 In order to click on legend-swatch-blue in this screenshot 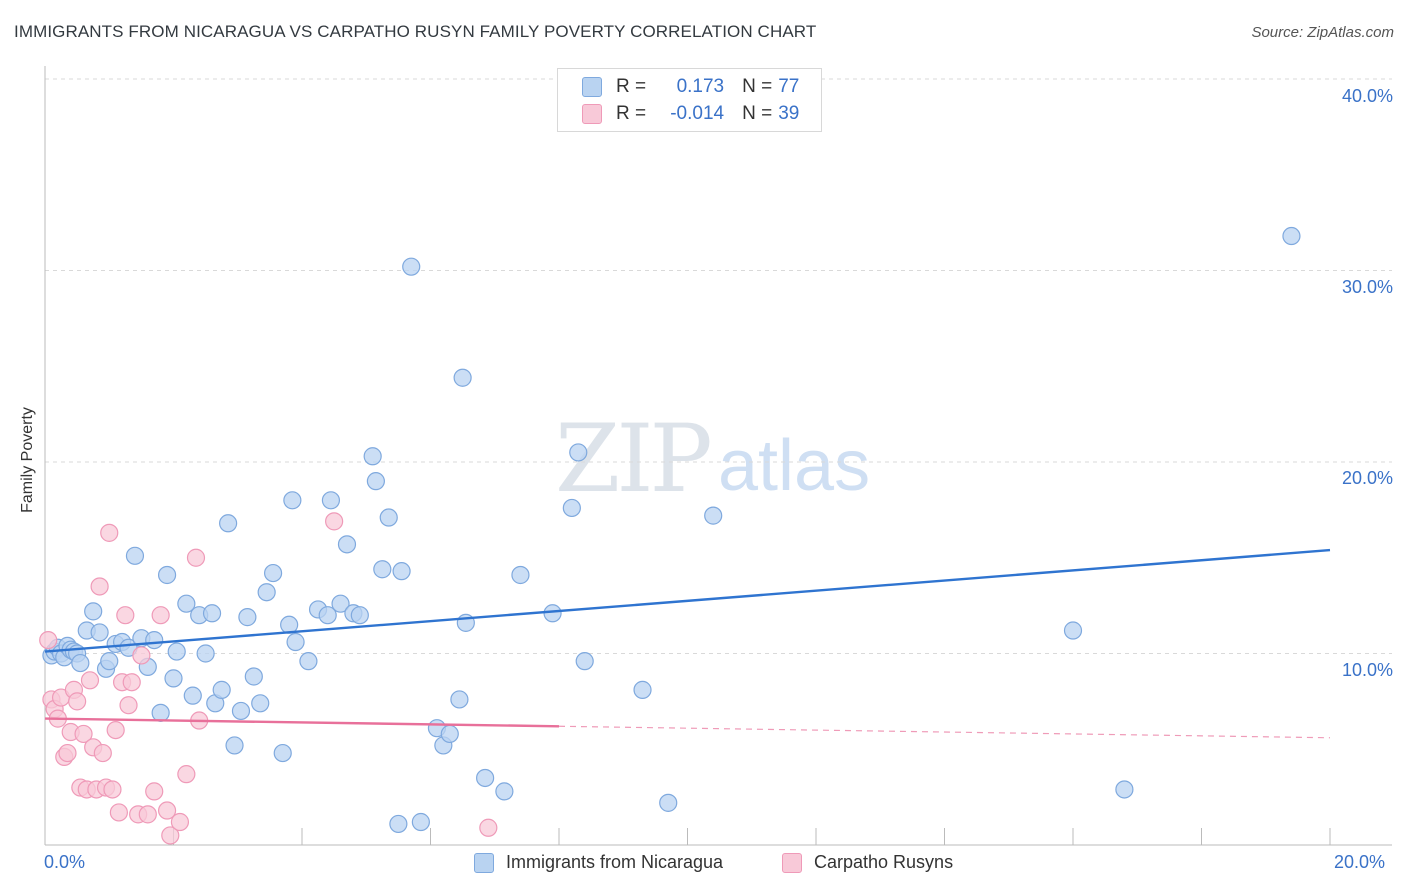, I will do `click(592, 87)`.